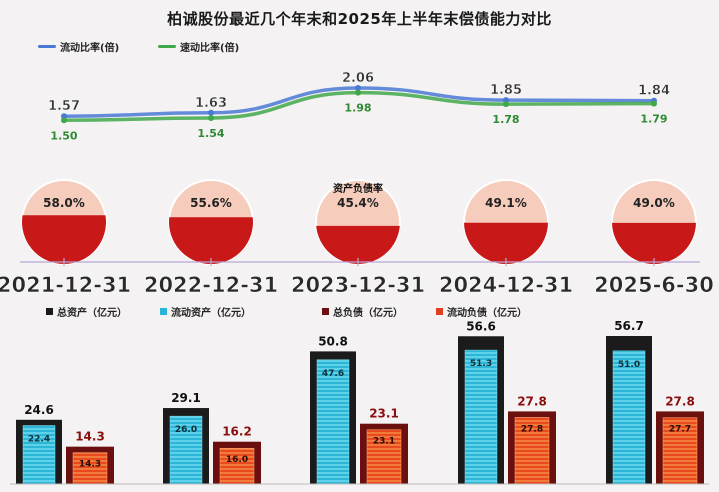 The height and width of the screenshot is (492, 719). What do you see at coordinates (532, 429) in the screenshot?
I see `label-current-liab-4: 27.8` at bounding box center [532, 429].